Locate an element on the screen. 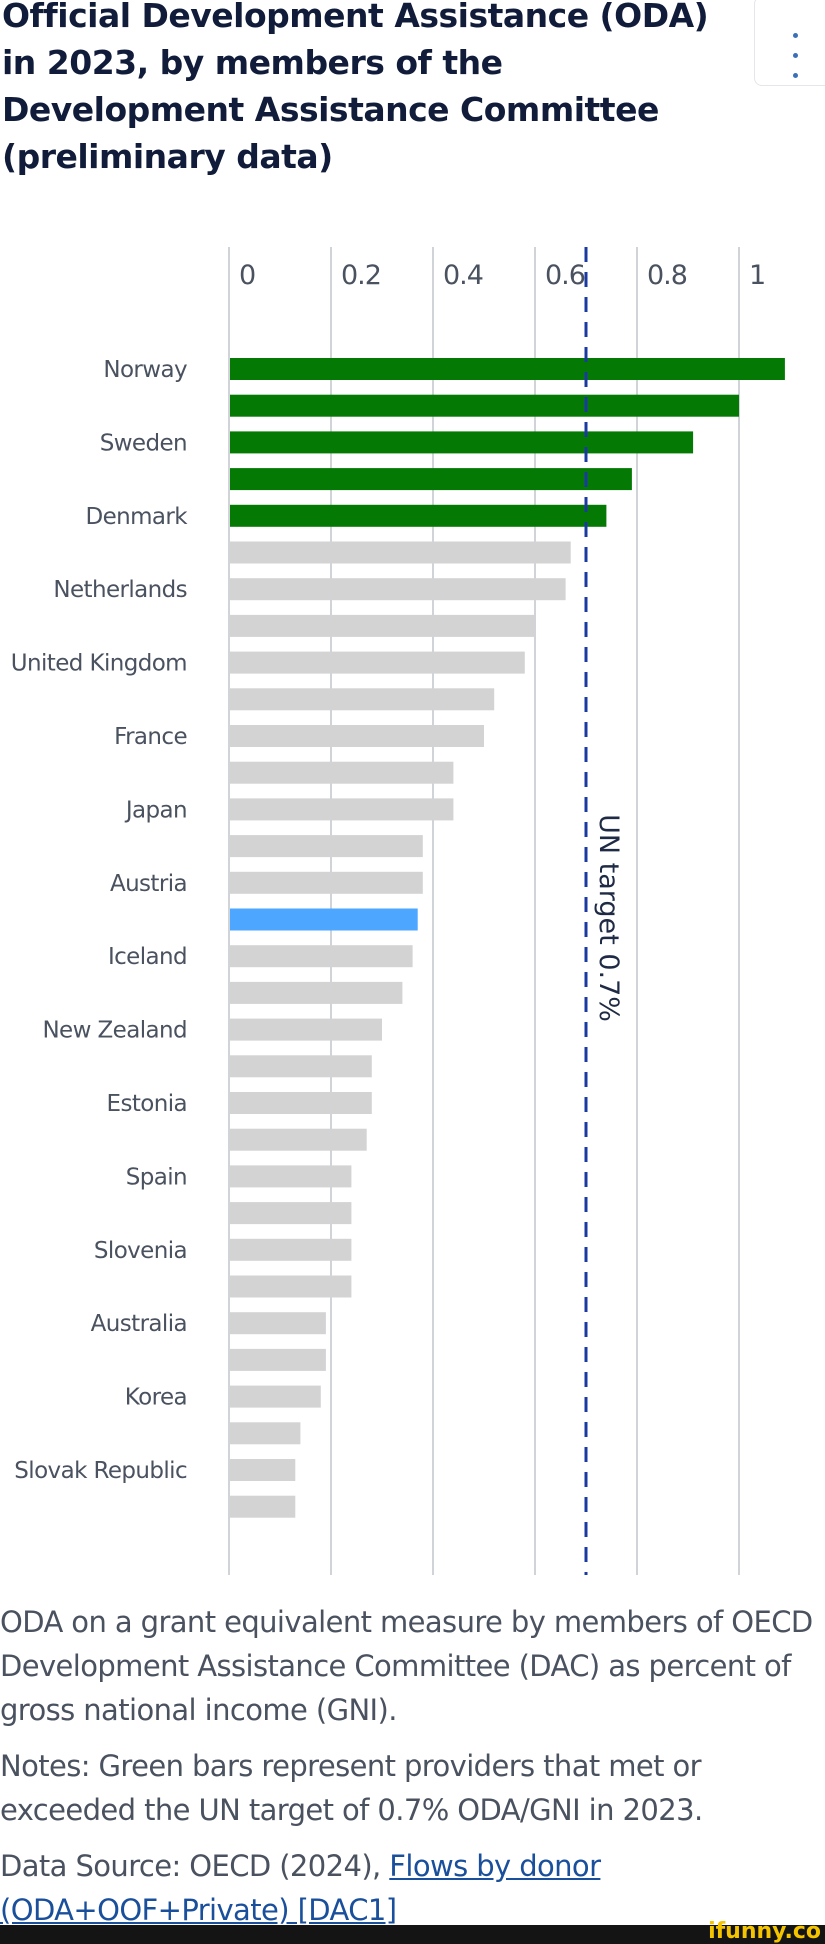 The height and width of the screenshot is (1944, 825). category-label: Slovak Republic is located at coordinates (100, 1471).